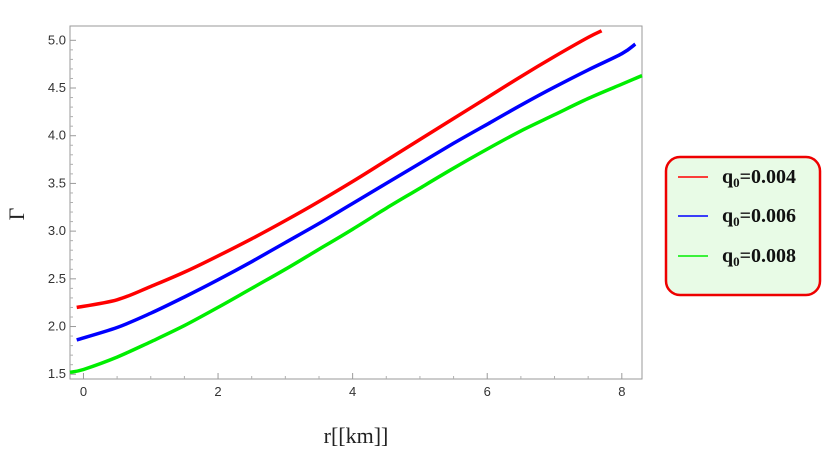  Describe the element at coordinates (57, 39) in the screenshot. I see `y-tick-label: 5.0` at that location.